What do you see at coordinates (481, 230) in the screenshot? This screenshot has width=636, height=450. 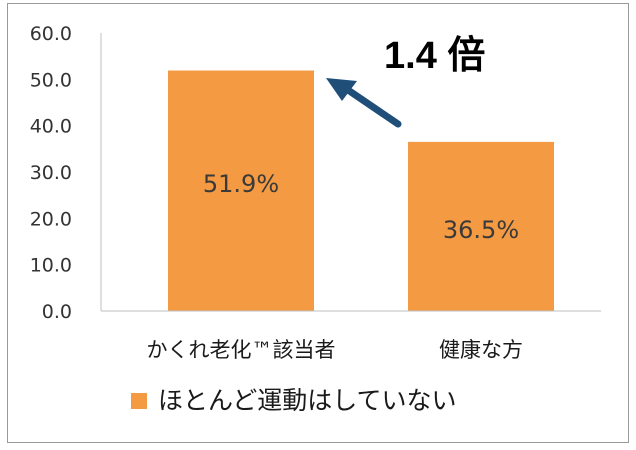 I see `data-label-2: 36.5%` at bounding box center [481, 230].